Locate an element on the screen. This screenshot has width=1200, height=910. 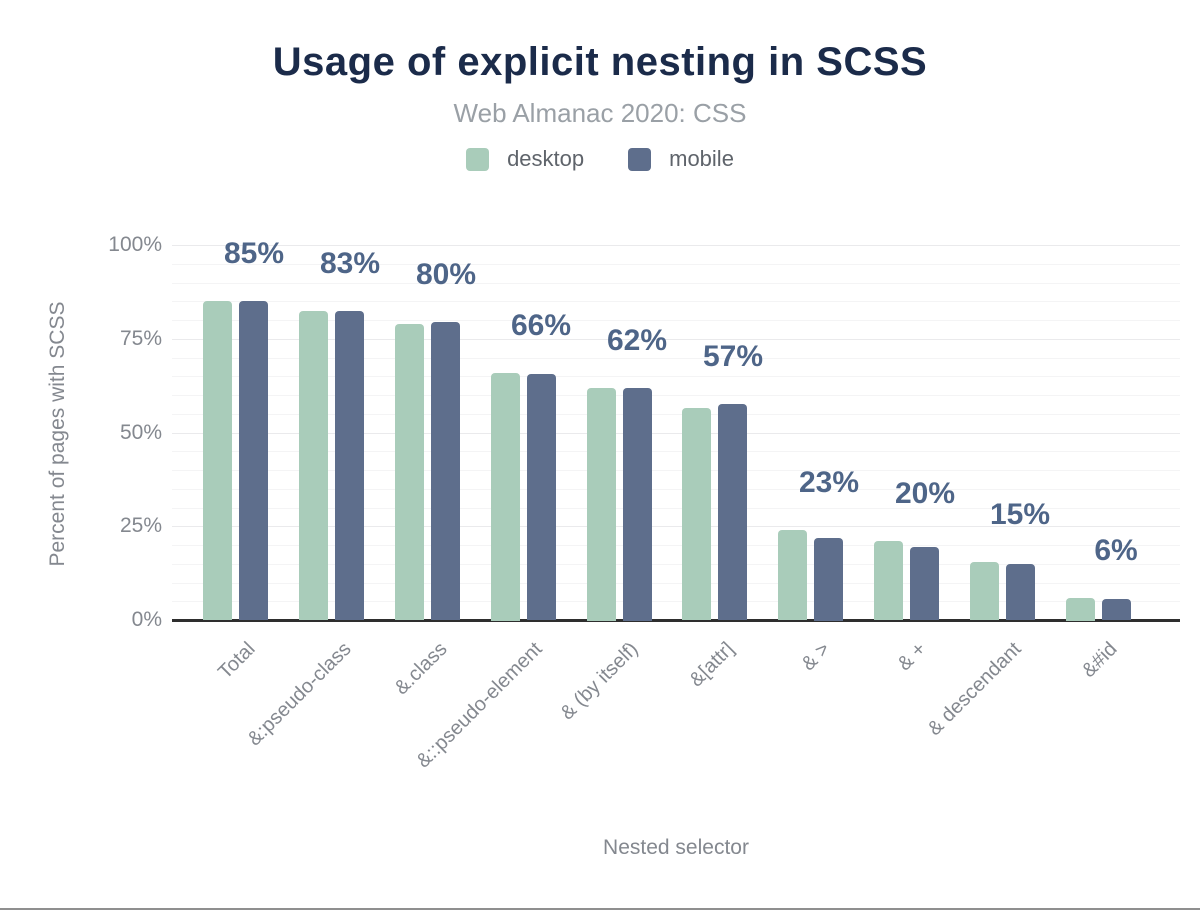
bar-value-label: 80% is located at coordinates (446, 274).